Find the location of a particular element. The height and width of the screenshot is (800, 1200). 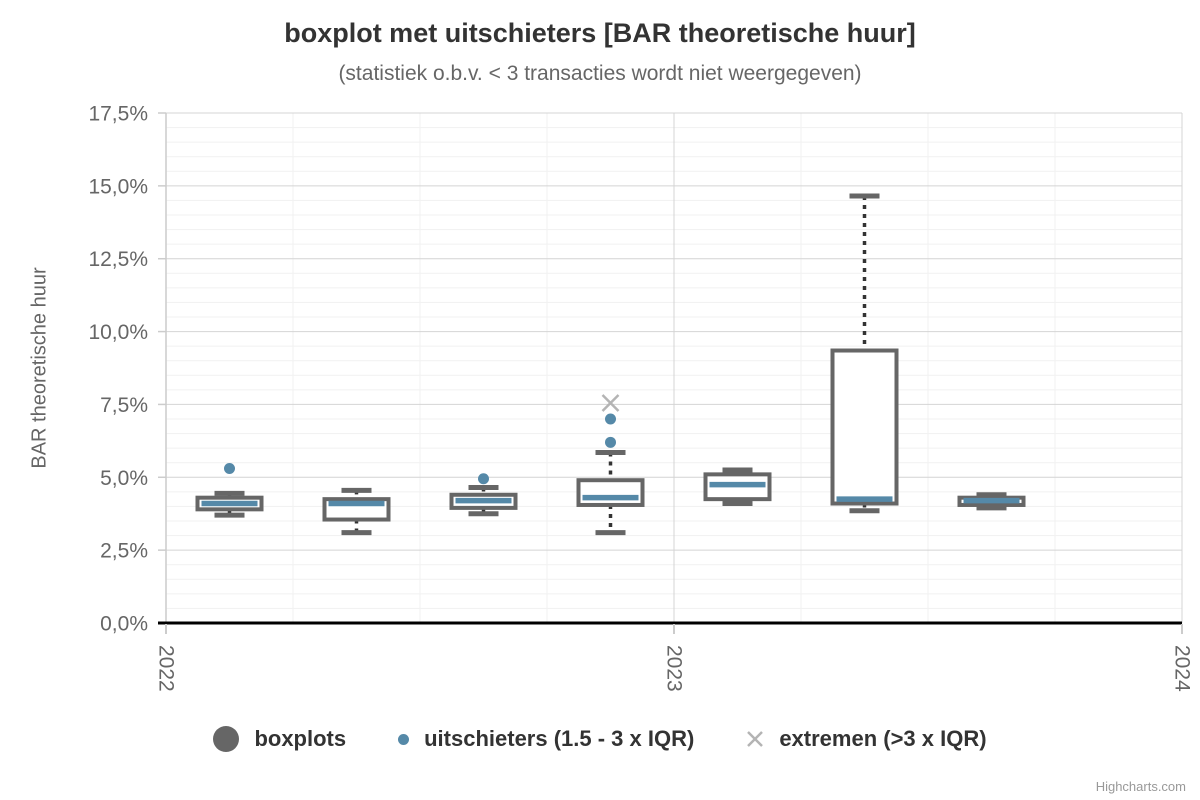

y-tick-label: 17,5% is located at coordinates (118, 114).